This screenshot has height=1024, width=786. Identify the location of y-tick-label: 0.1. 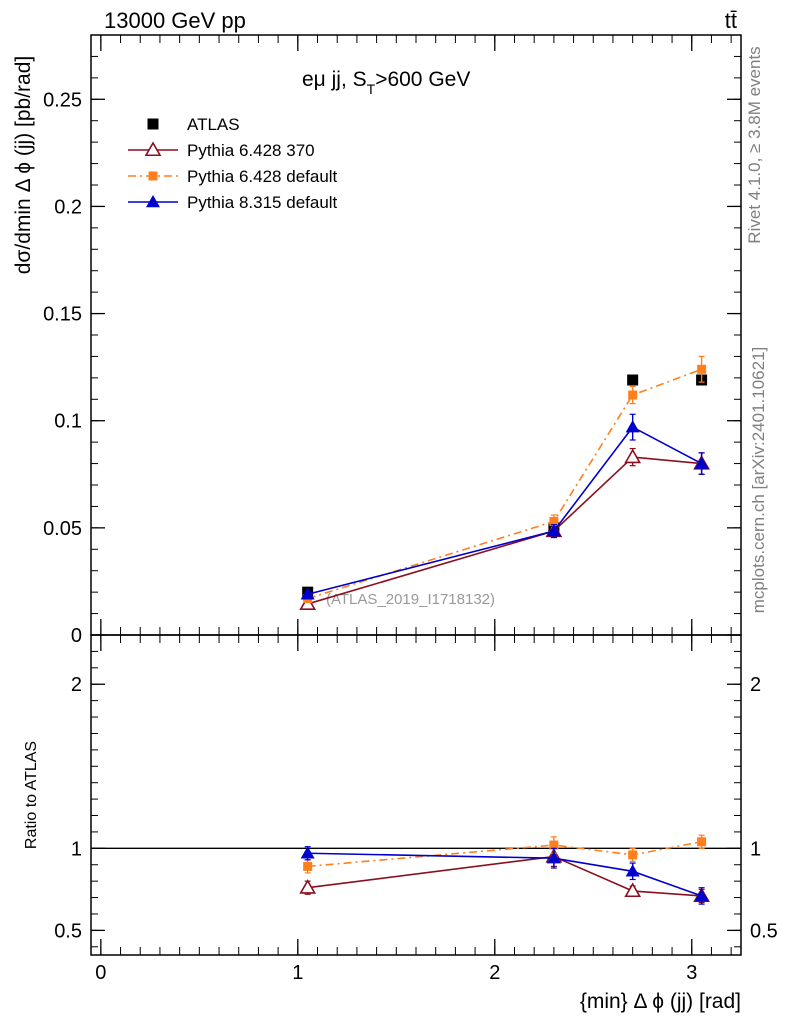
(68, 422).